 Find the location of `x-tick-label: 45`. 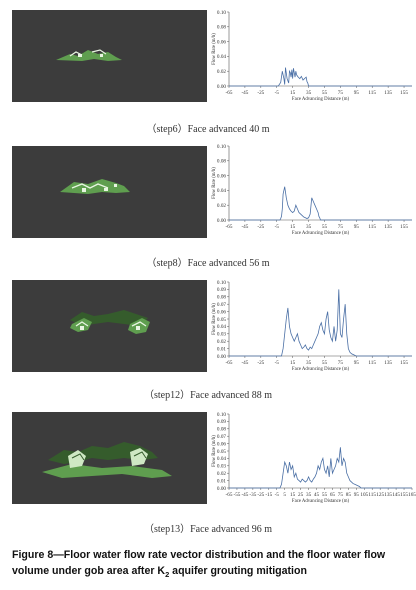

x-tick-label: 45 is located at coordinates (317, 495).